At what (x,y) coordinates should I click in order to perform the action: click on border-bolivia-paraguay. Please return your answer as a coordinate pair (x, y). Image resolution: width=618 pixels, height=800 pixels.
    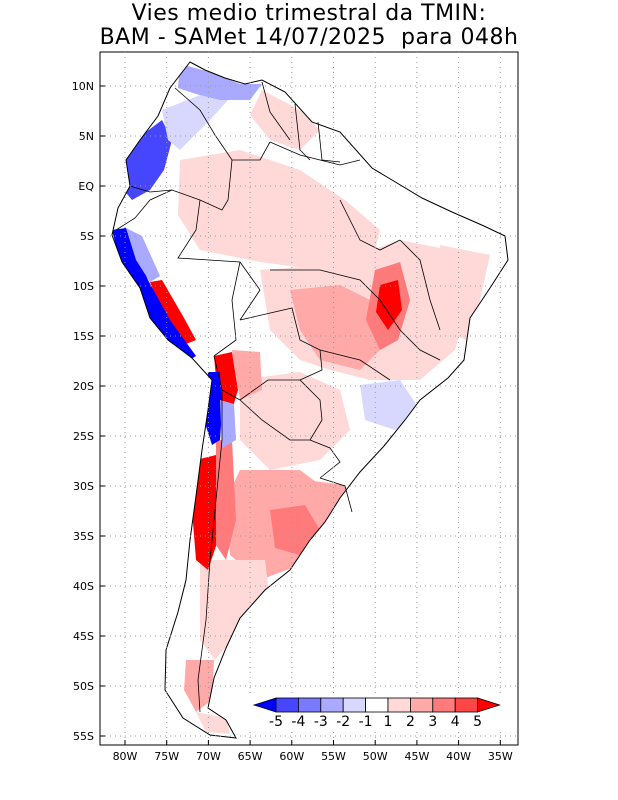
    Looking at the image, I should click on (269, 390).